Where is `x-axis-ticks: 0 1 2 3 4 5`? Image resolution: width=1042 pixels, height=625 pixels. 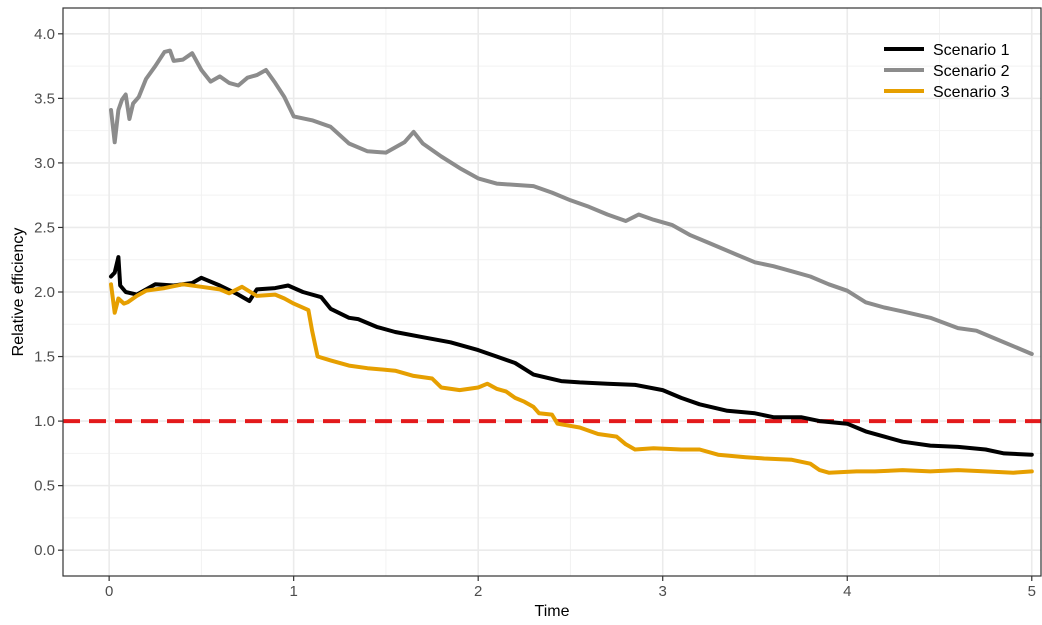 x-axis-ticks: 0 1 2 3 4 5 is located at coordinates (570, 588).